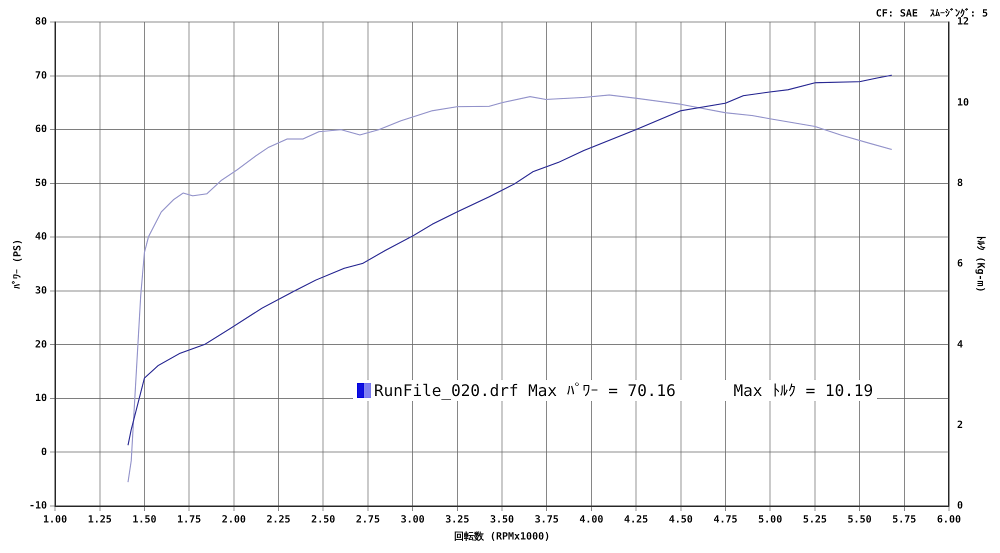  What do you see at coordinates (41, 398) in the screenshot?
I see `y-tick-label: 10` at bounding box center [41, 398].